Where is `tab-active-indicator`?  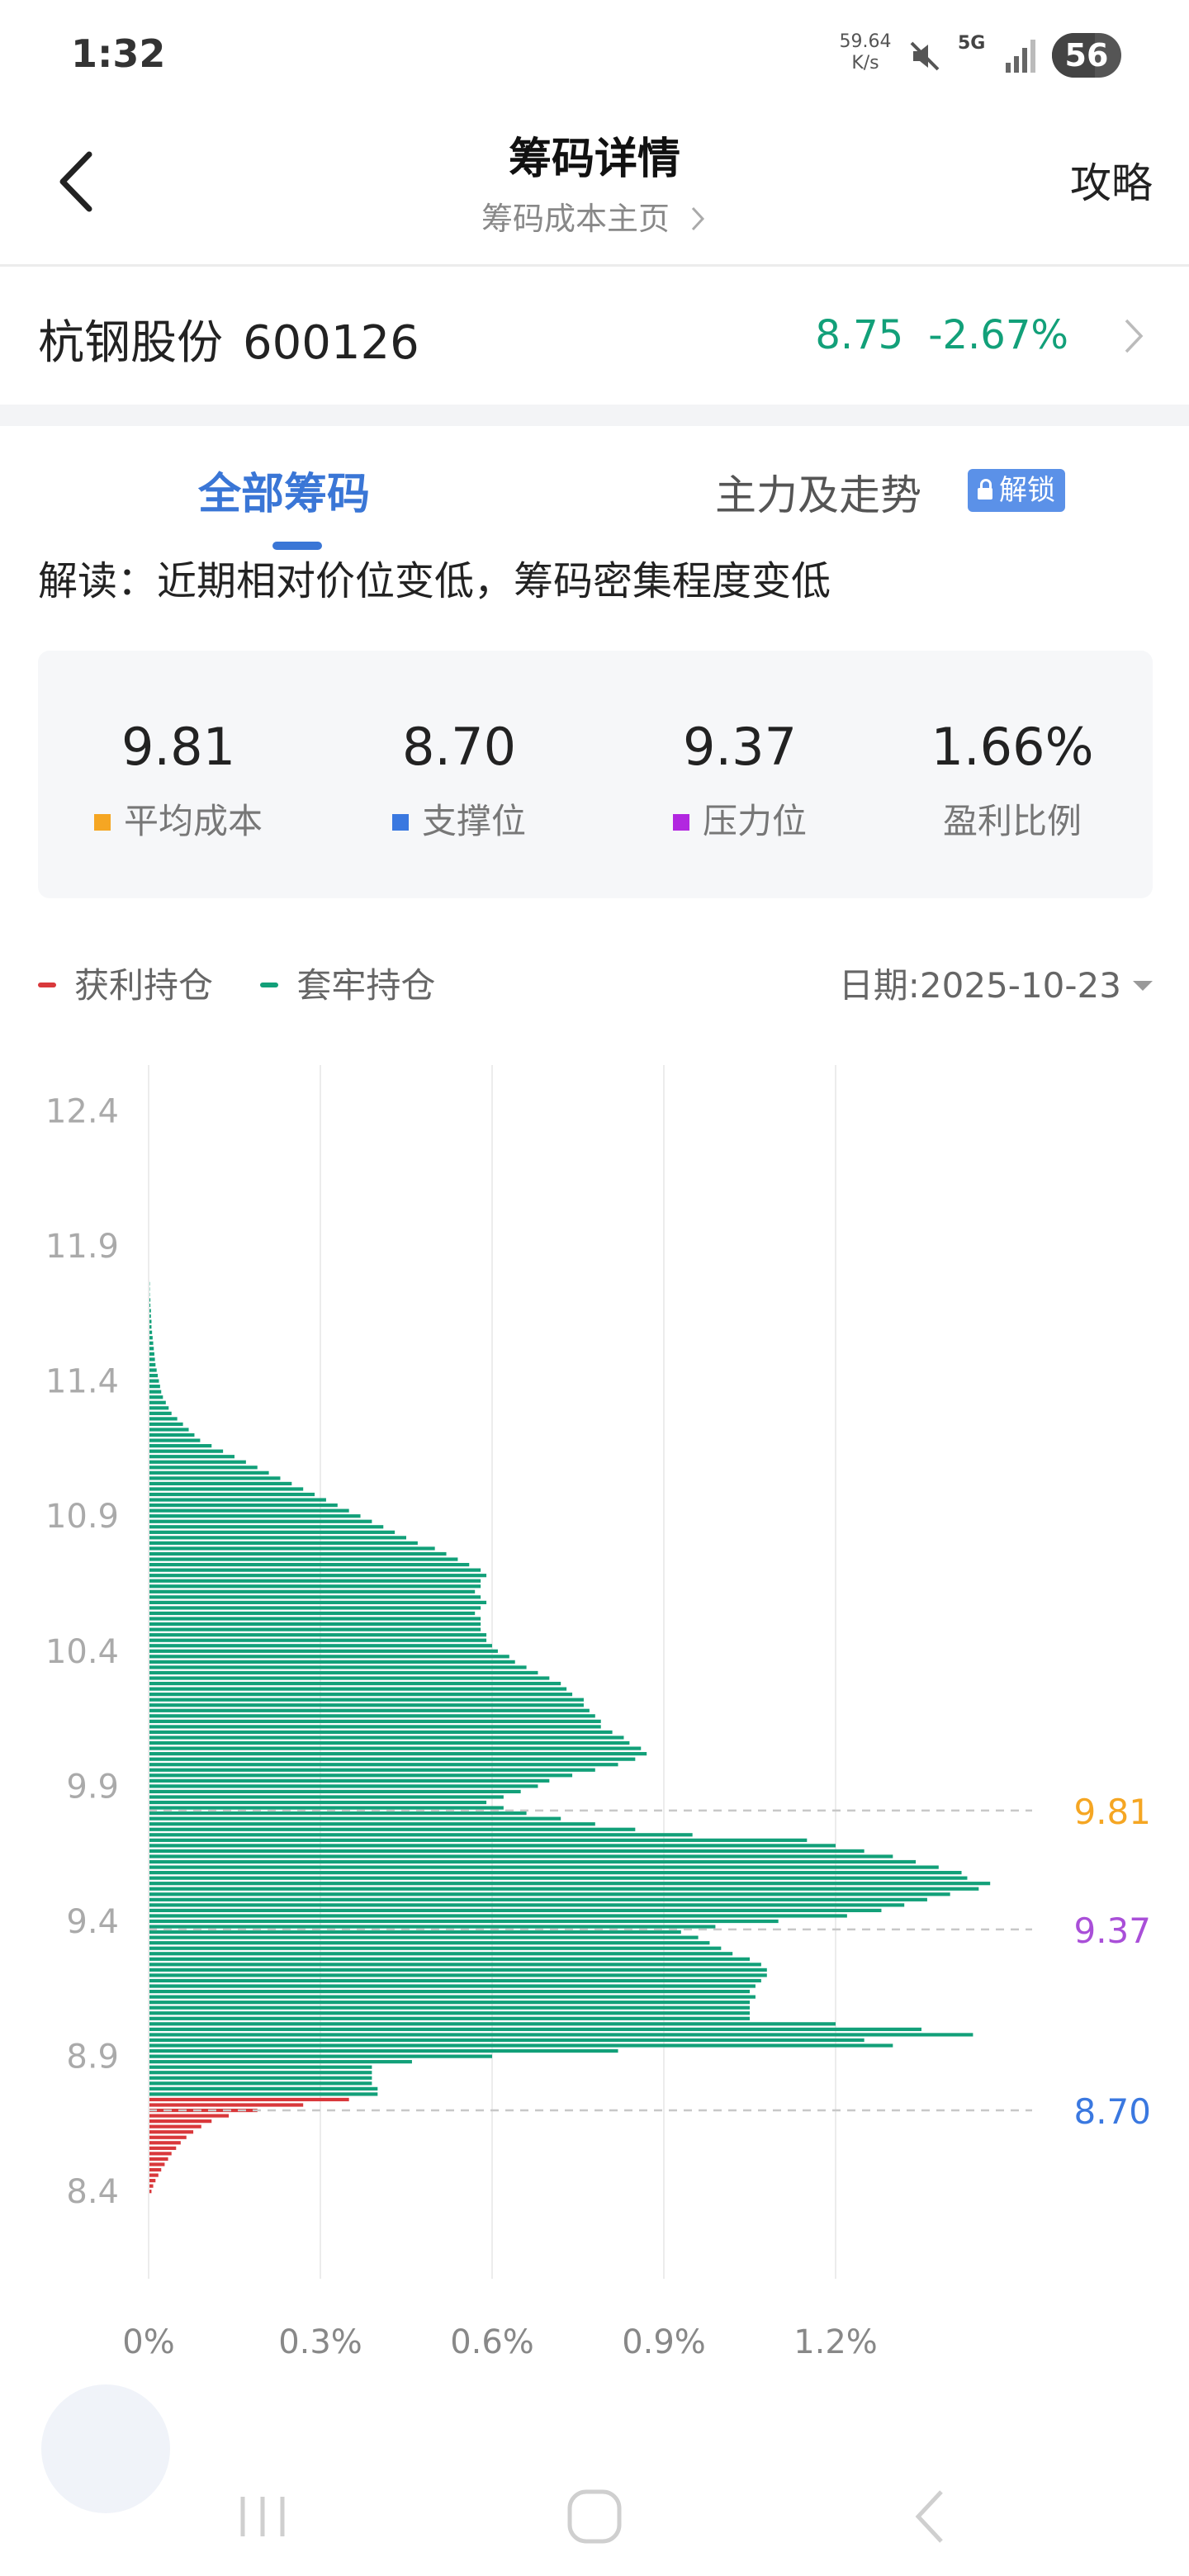 tab-active-indicator is located at coordinates (297, 546).